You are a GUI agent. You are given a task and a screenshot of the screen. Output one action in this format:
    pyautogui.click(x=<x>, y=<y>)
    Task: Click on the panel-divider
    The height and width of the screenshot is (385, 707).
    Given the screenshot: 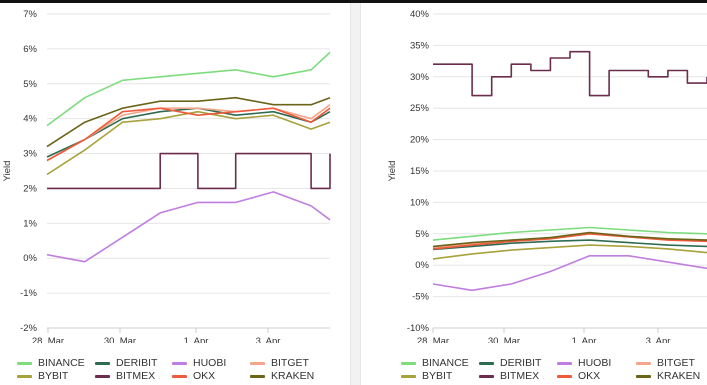 What is the action you would take?
    pyautogui.click(x=355, y=194)
    